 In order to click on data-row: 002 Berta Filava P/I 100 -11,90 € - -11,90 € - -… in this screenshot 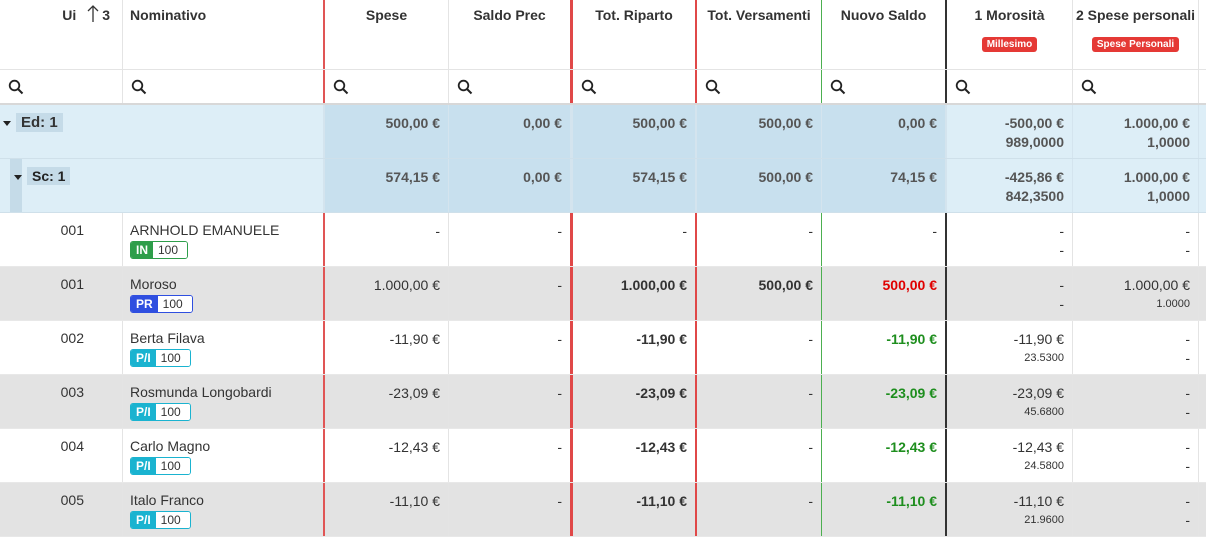, I will do `click(603, 348)`.